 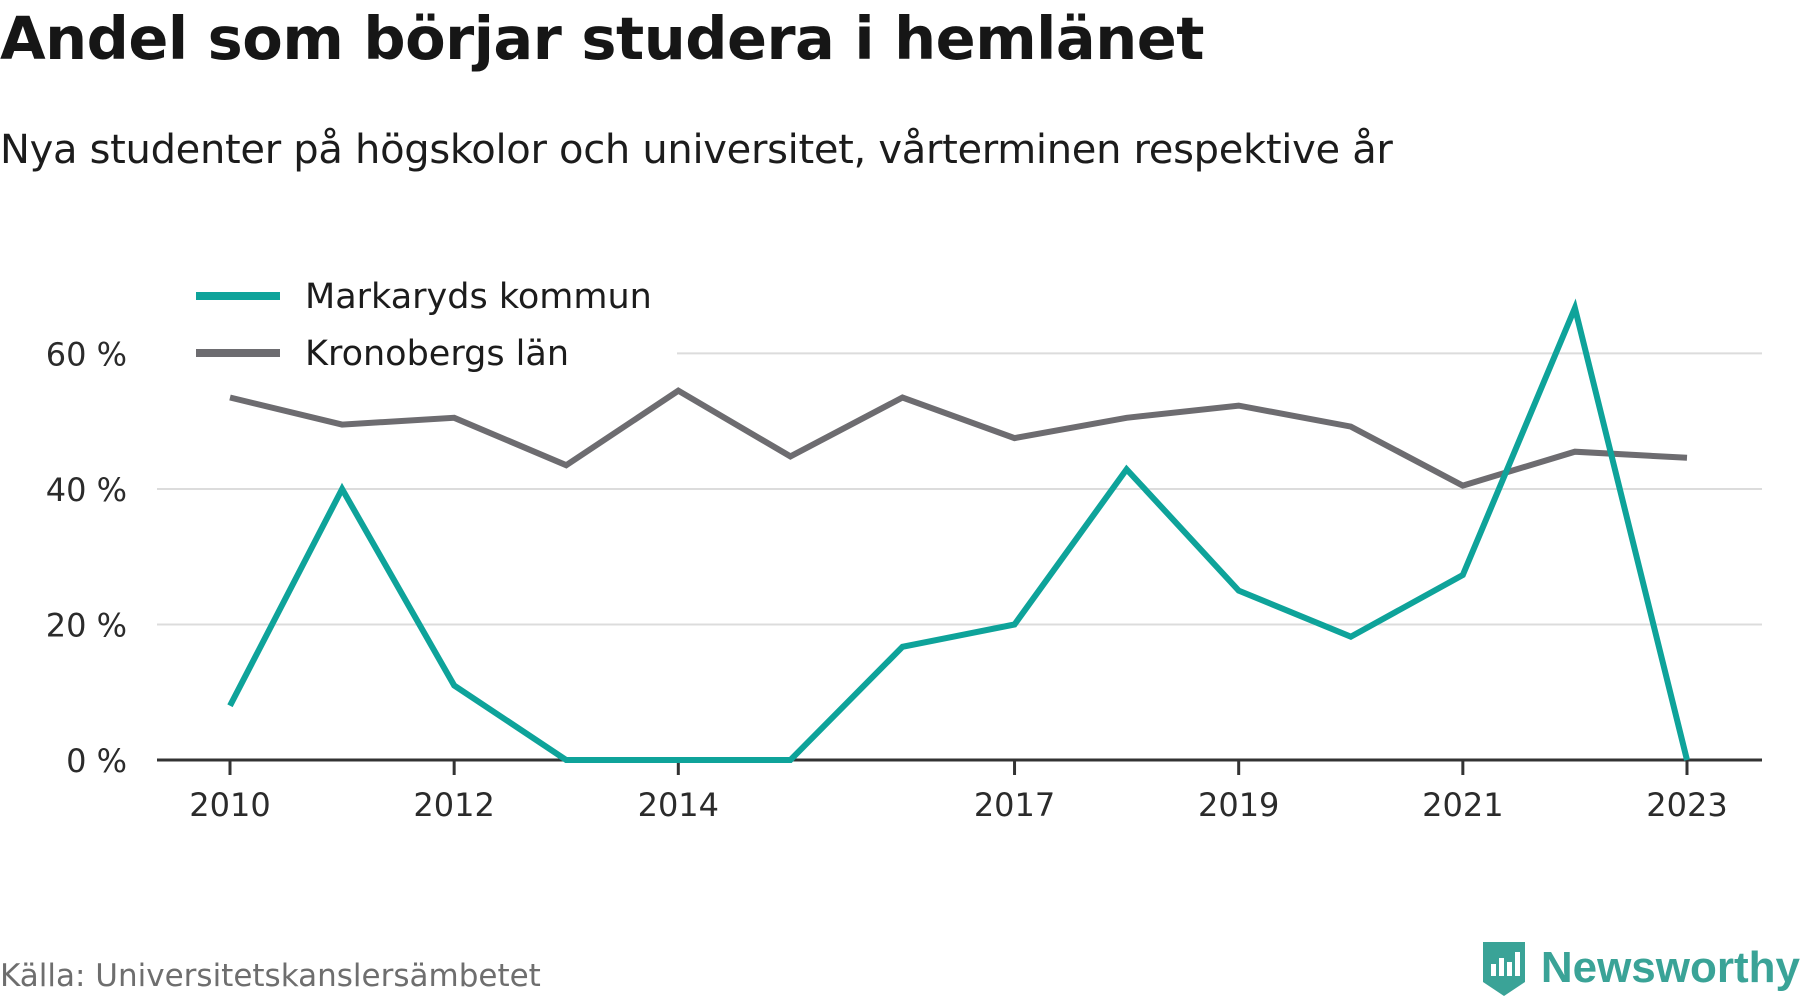 I want to click on legend: Markaryds kommun Kronobergs län, so click(x=417, y=321).